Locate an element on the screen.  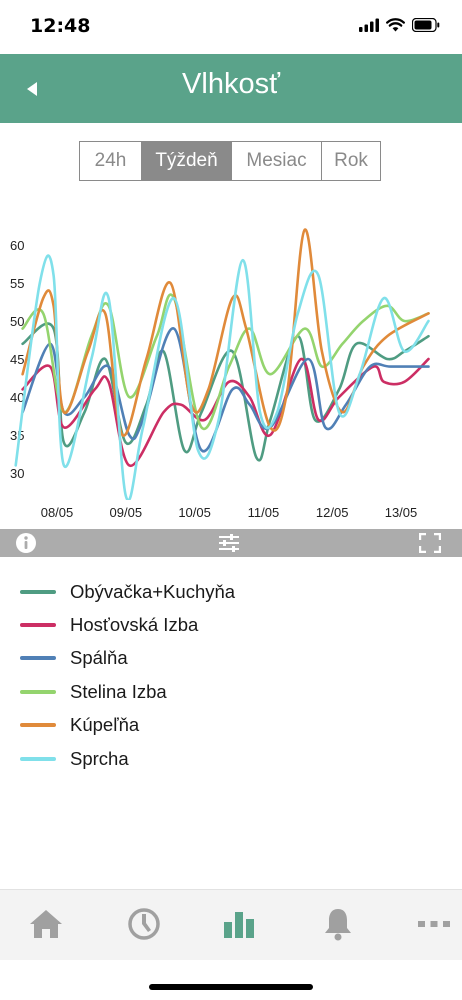
x-tick-label: 10/05 is located at coordinates (194, 512).